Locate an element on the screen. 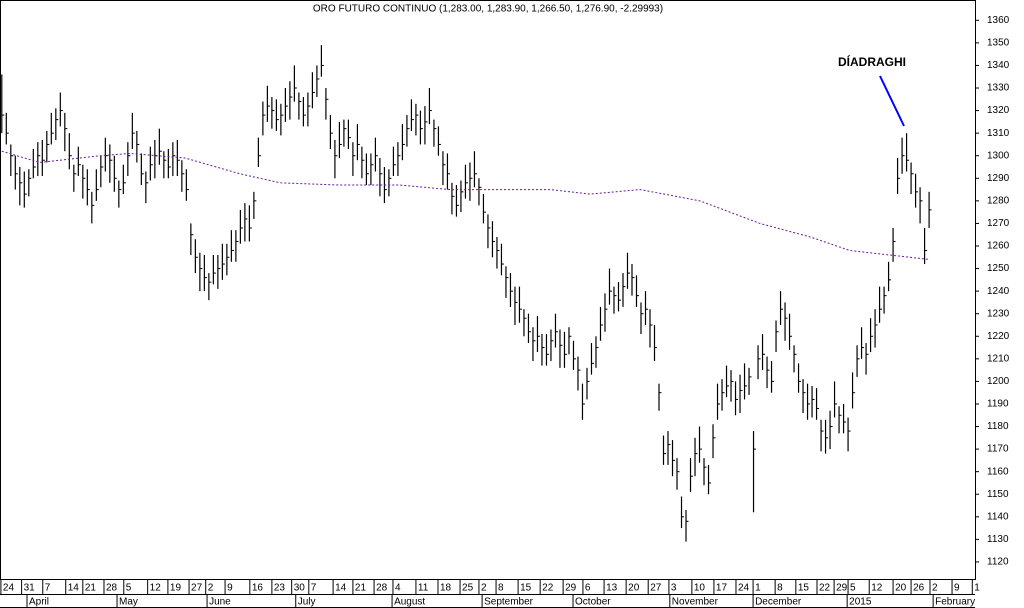 This screenshot has height=608, width=1024. y-tick-label: 1200 is located at coordinates (998, 381).